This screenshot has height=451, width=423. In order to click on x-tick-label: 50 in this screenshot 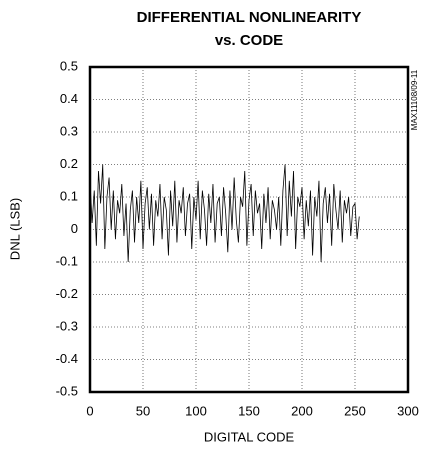, I will do `click(143, 410)`.